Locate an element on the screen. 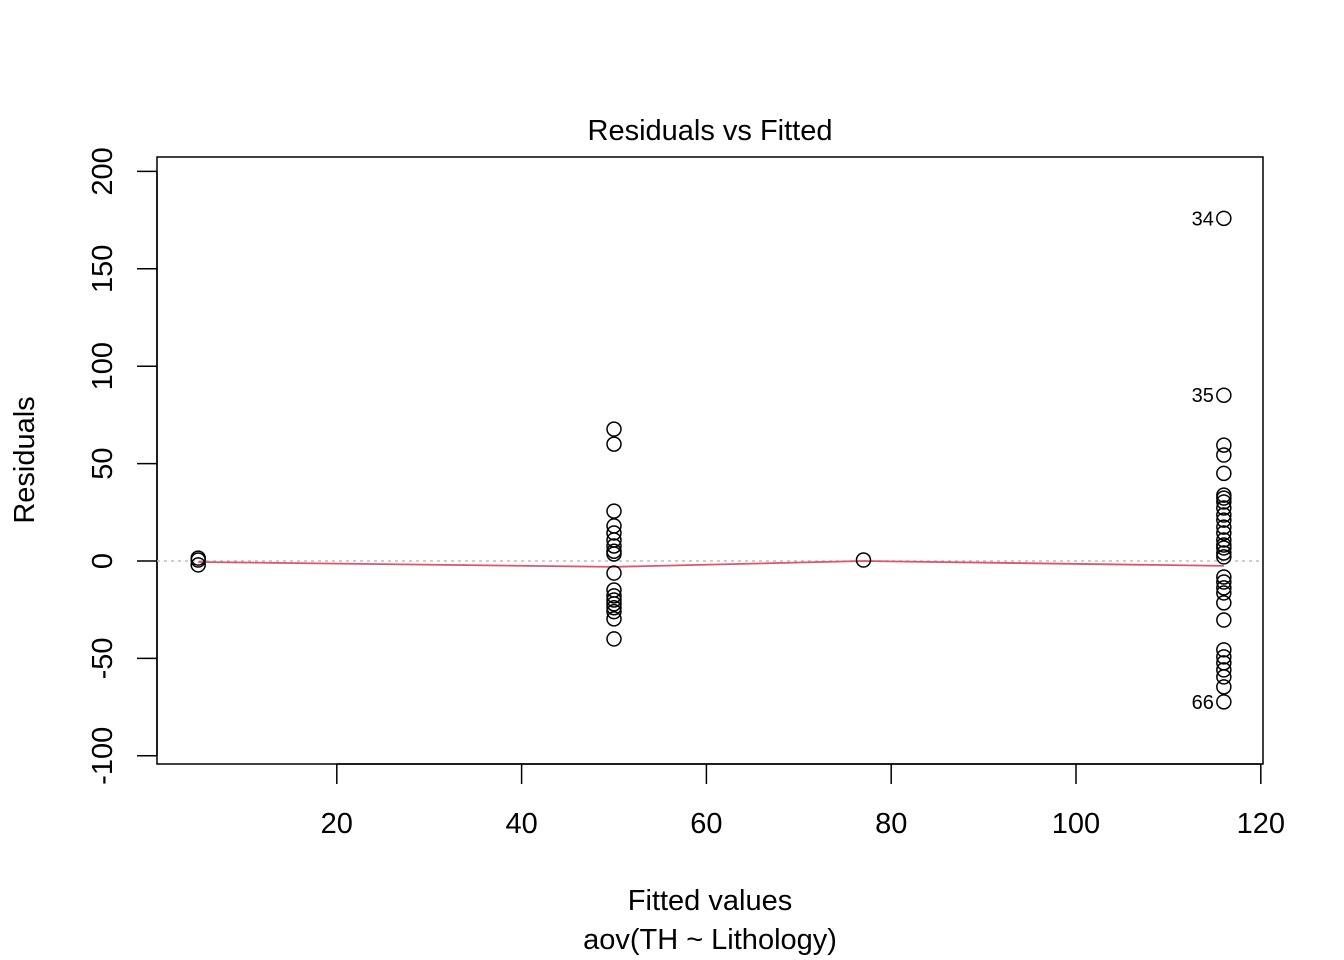 This screenshot has width=1344, height=960. y-tick-label: 0 is located at coordinates (103, 561).